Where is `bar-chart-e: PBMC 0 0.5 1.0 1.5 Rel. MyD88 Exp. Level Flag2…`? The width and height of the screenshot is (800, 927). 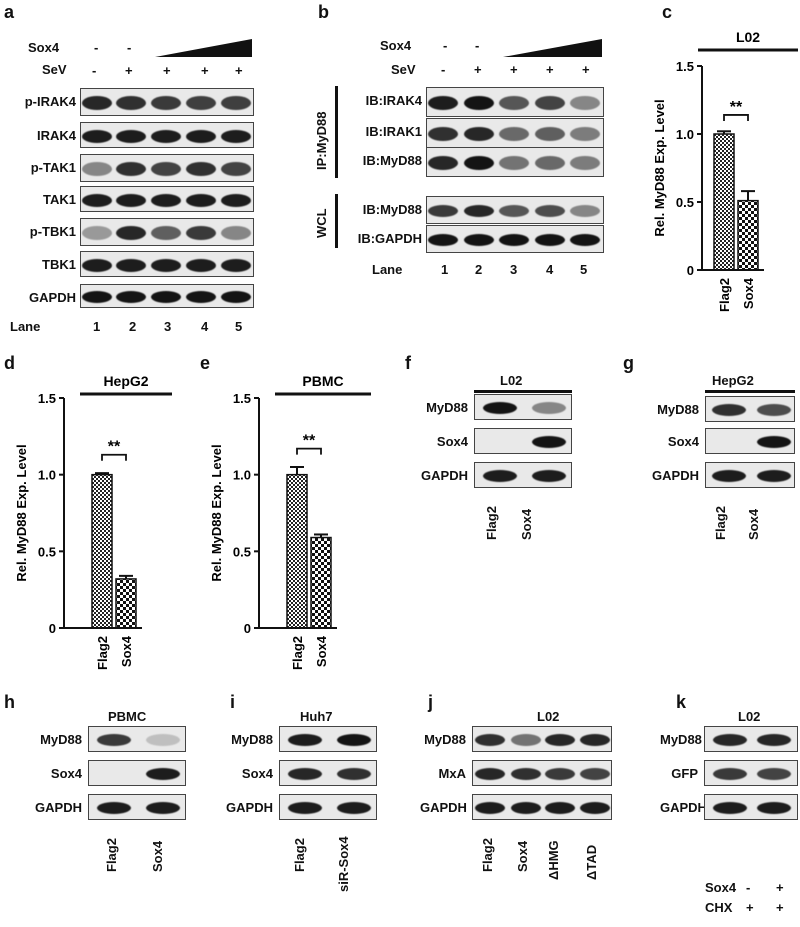
bar-chart-e: PBMC 0 0.5 1.0 1.5 Rel. MyD88 Exp. Level Flag2… is located at coordinates (290, 521).